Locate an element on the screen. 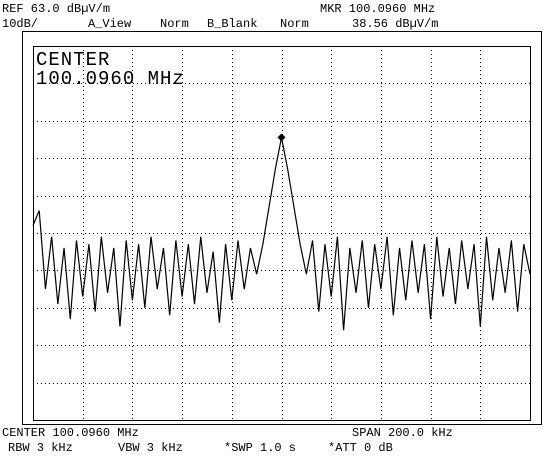 The image size is (546, 470). span: SPAN 200.0 kHz is located at coordinates (402, 433).